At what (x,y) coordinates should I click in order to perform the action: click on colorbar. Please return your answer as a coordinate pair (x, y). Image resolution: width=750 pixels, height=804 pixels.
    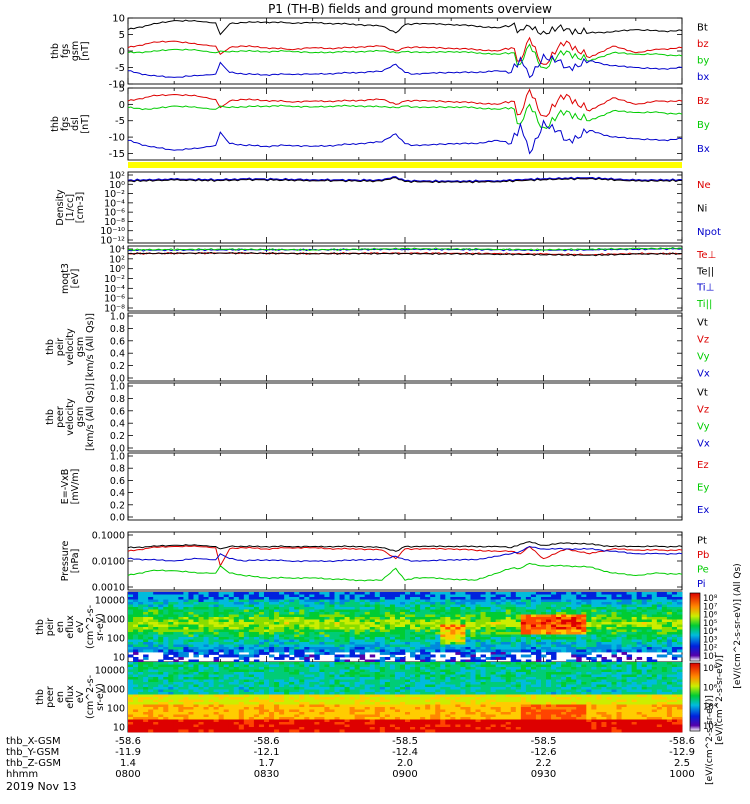
    Looking at the image, I should click on (695, 627).